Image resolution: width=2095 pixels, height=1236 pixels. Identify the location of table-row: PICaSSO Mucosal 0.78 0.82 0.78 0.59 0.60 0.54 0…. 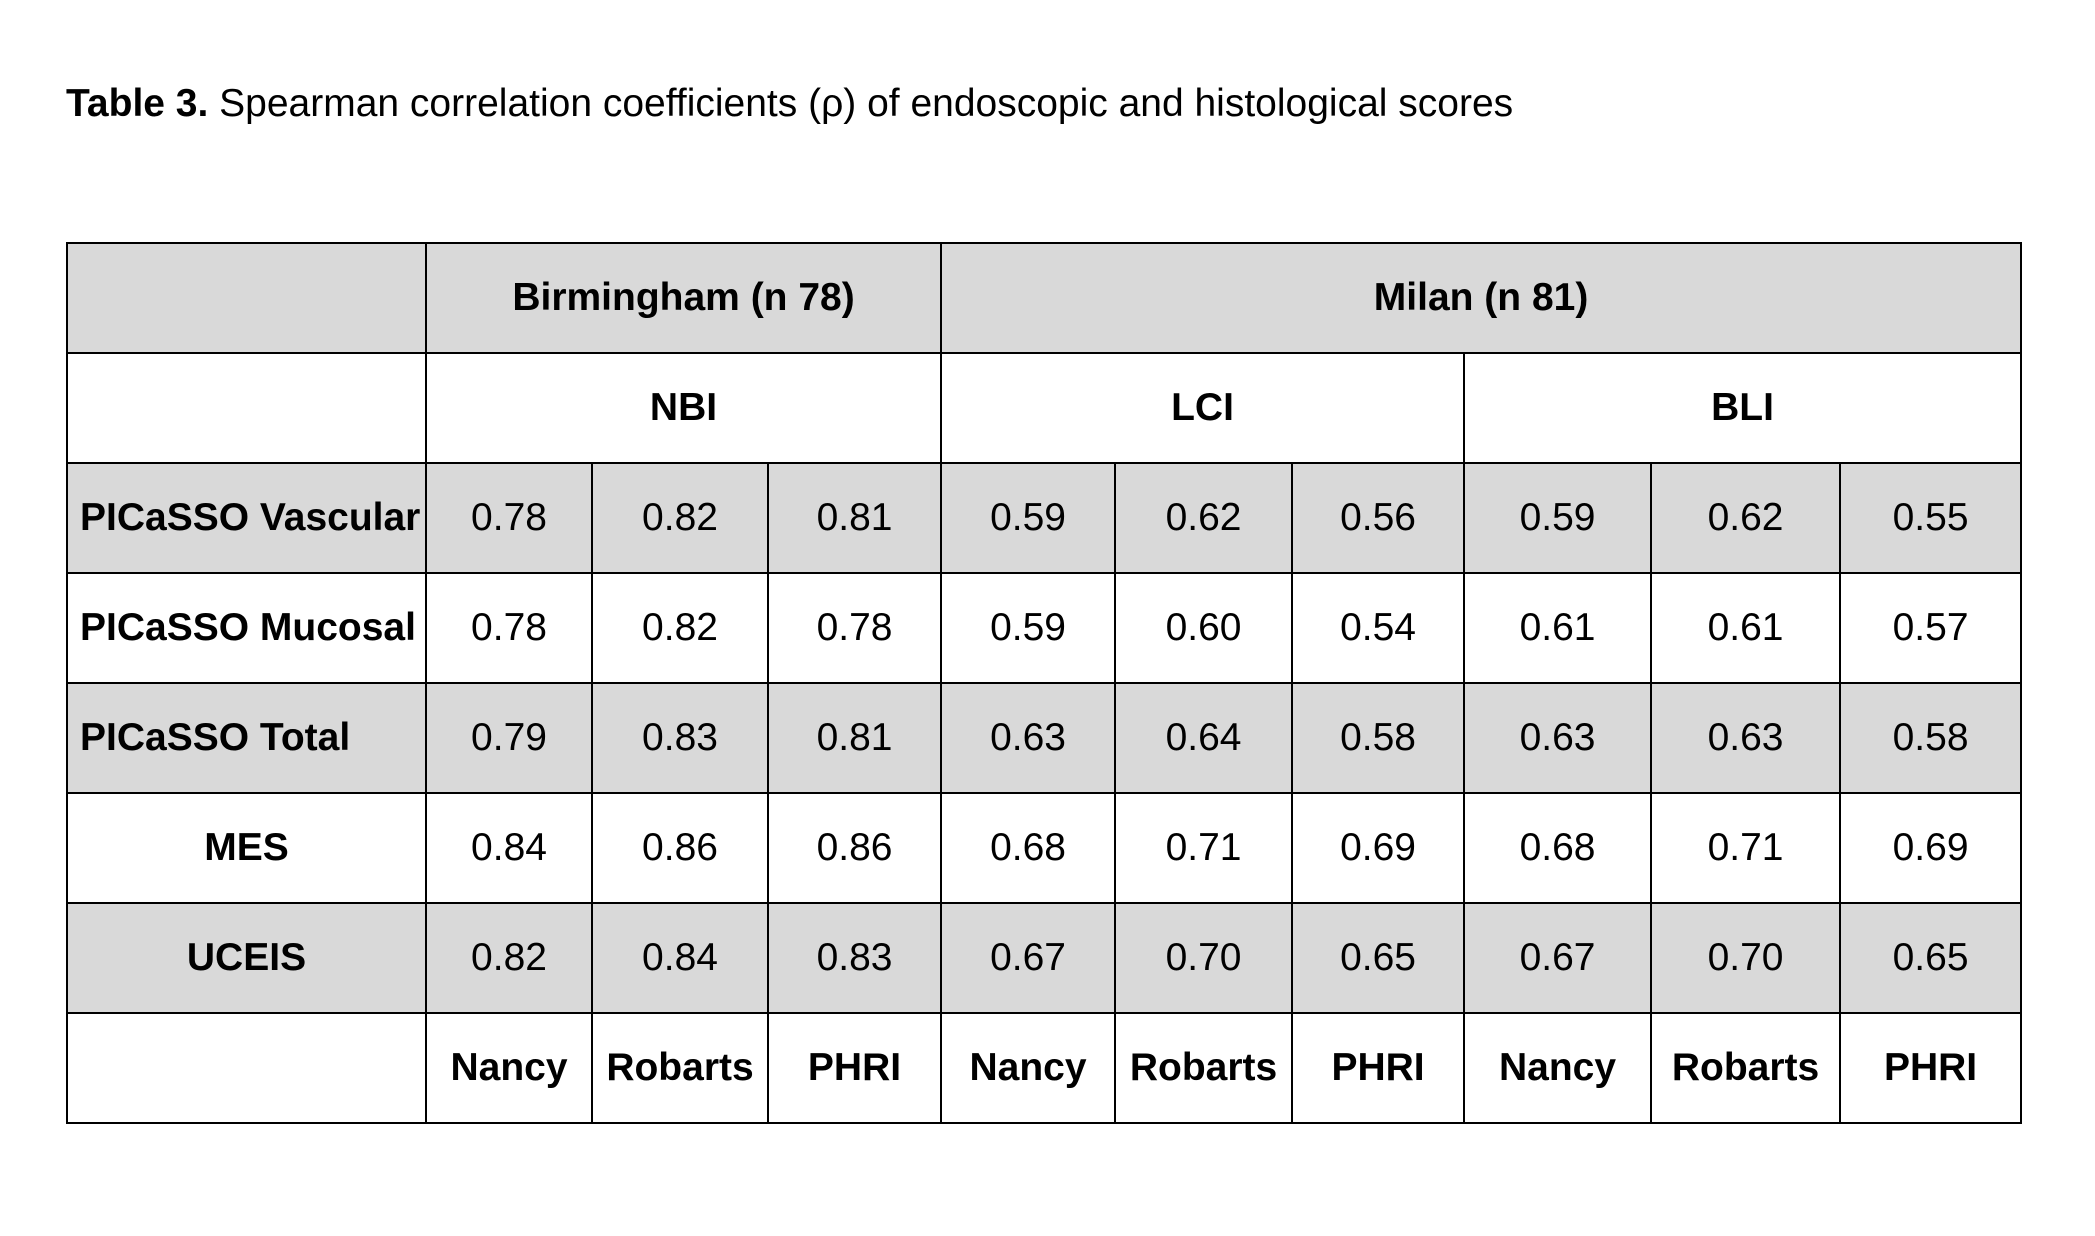
(1044, 628).